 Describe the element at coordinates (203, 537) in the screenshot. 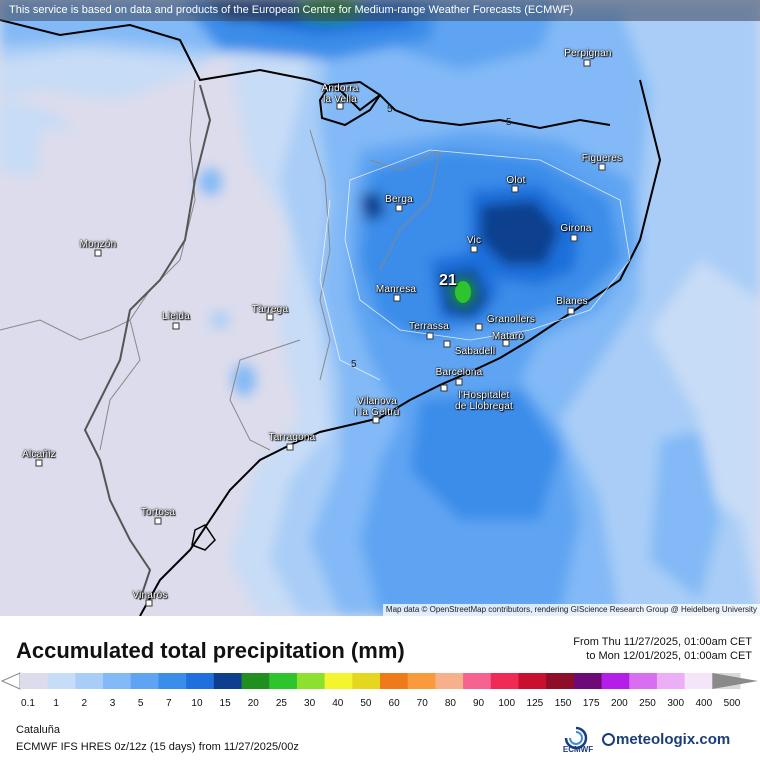

I see `delta-coast` at that location.